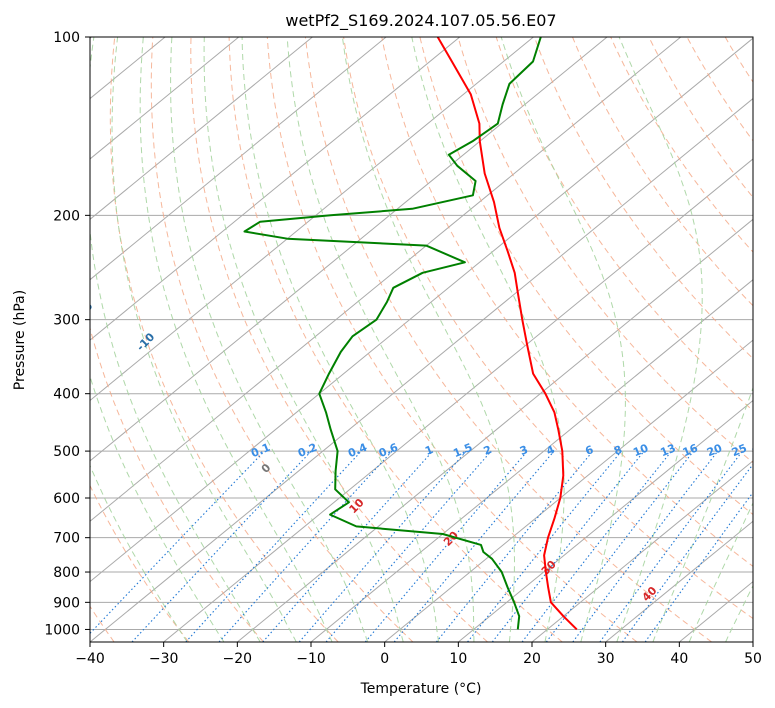  Describe the element at coordinates (606, 659) in the screenshot. I see `x-tick-label: 30` at that location.